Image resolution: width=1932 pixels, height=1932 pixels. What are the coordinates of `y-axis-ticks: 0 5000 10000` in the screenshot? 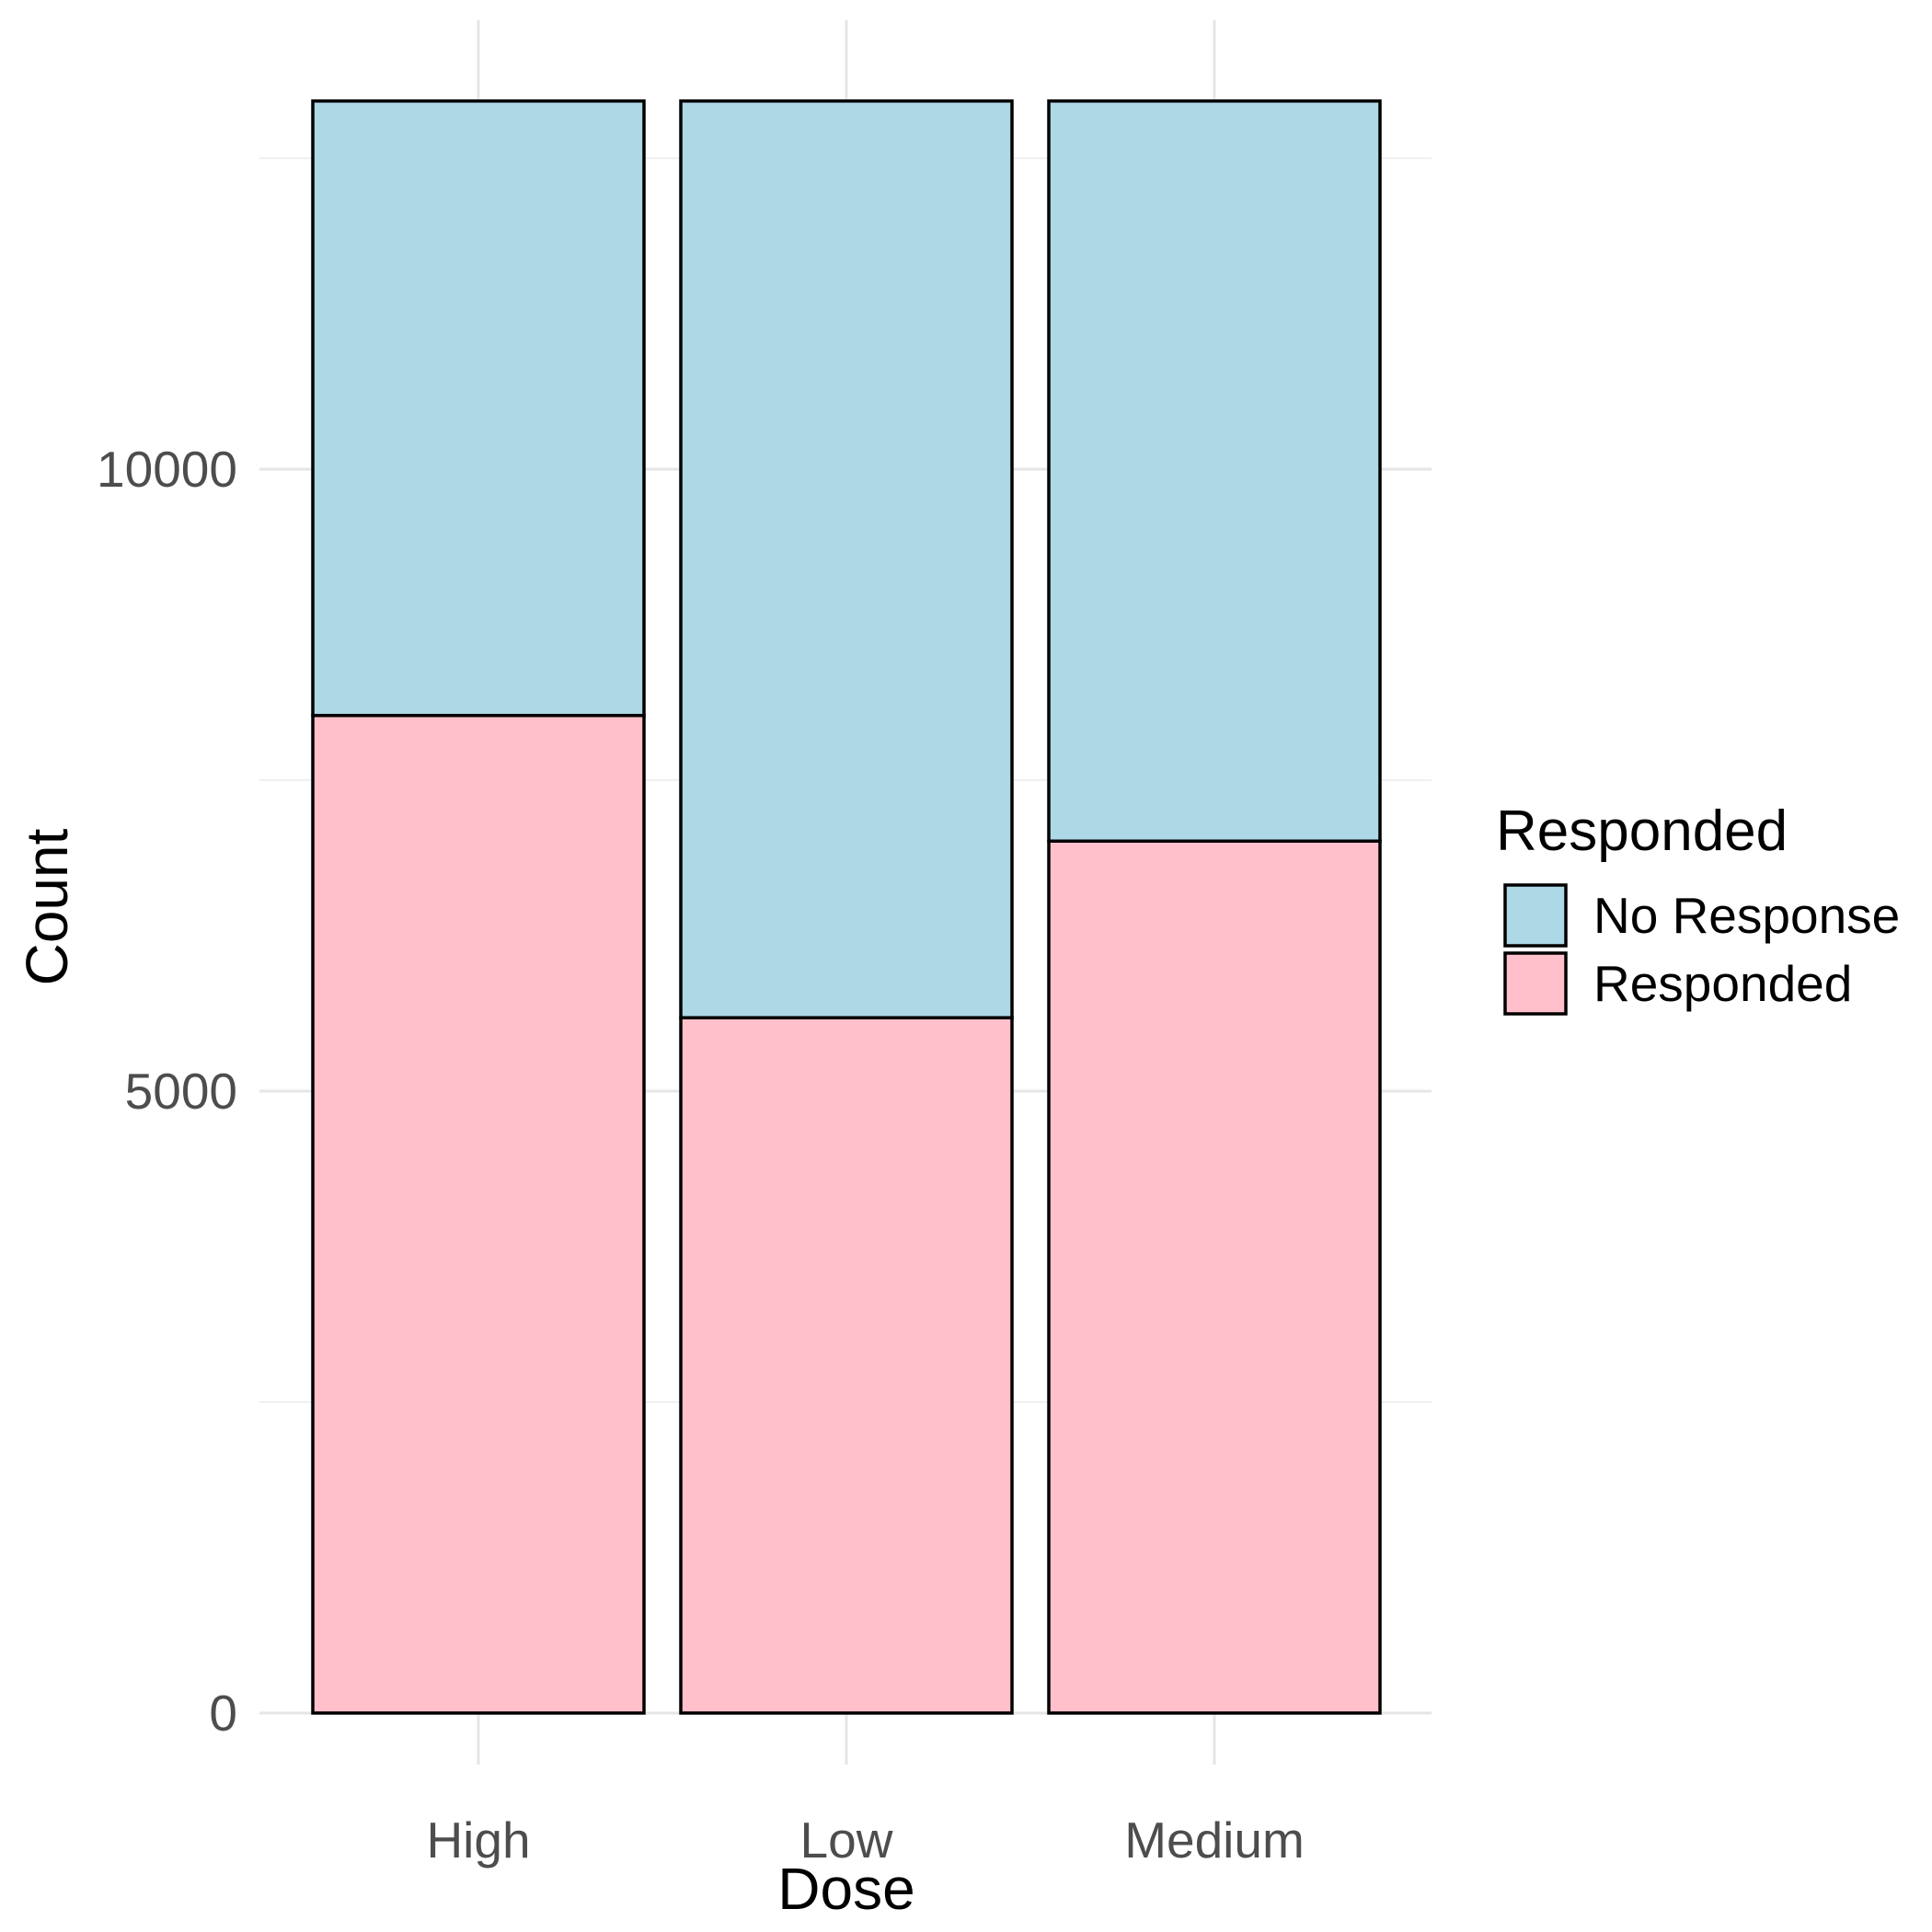 It's located at (167, 1091).